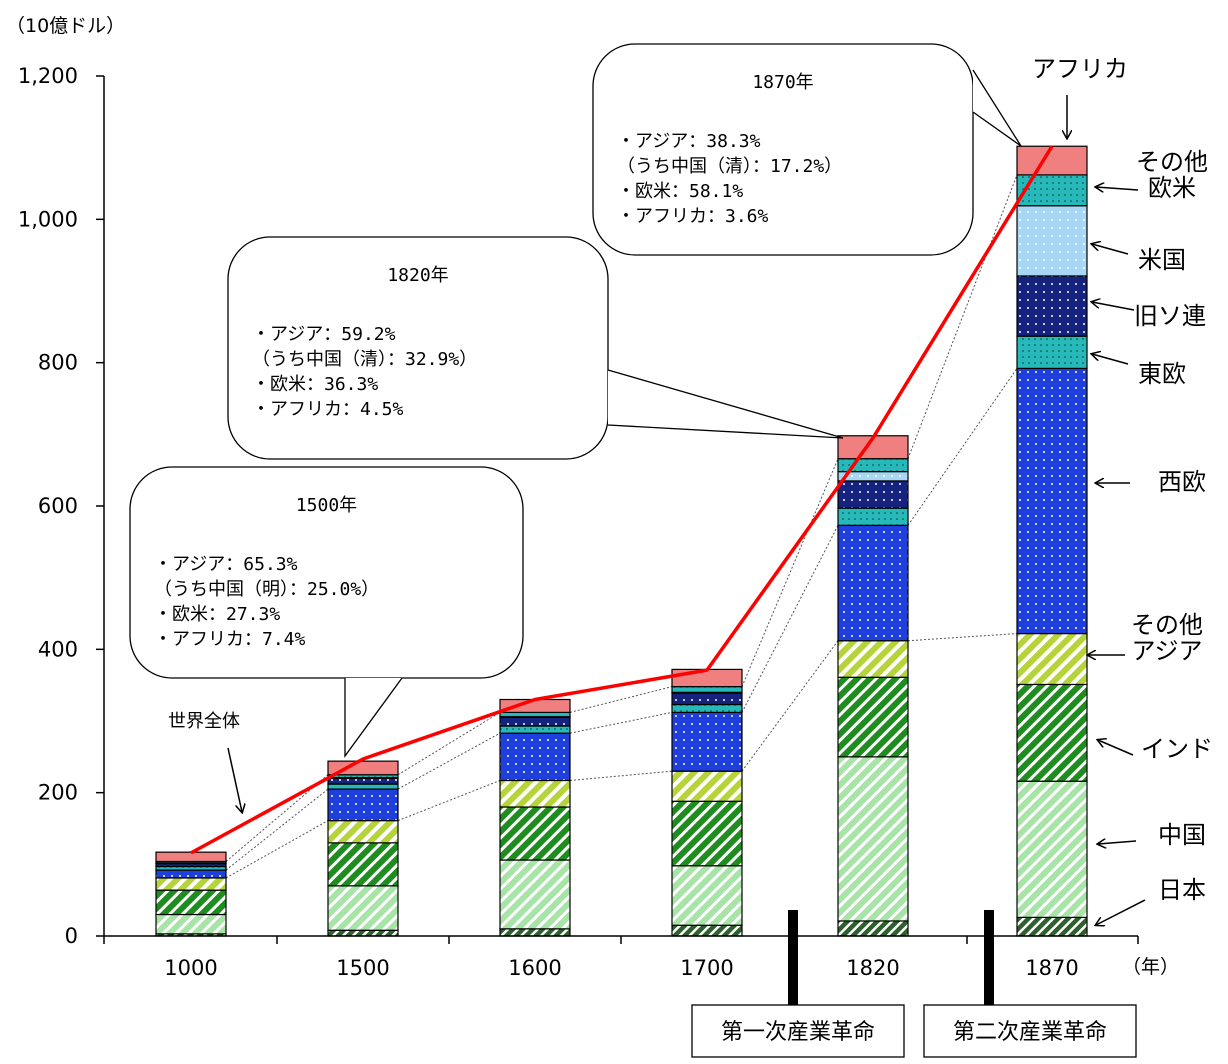 Image resolution: width=1228 pixels, height=1064 pixels. What do you see at coordinates (326, 505) in the screenshot?
I see `callout-year: 1500年` at bounding box center [326, 505].